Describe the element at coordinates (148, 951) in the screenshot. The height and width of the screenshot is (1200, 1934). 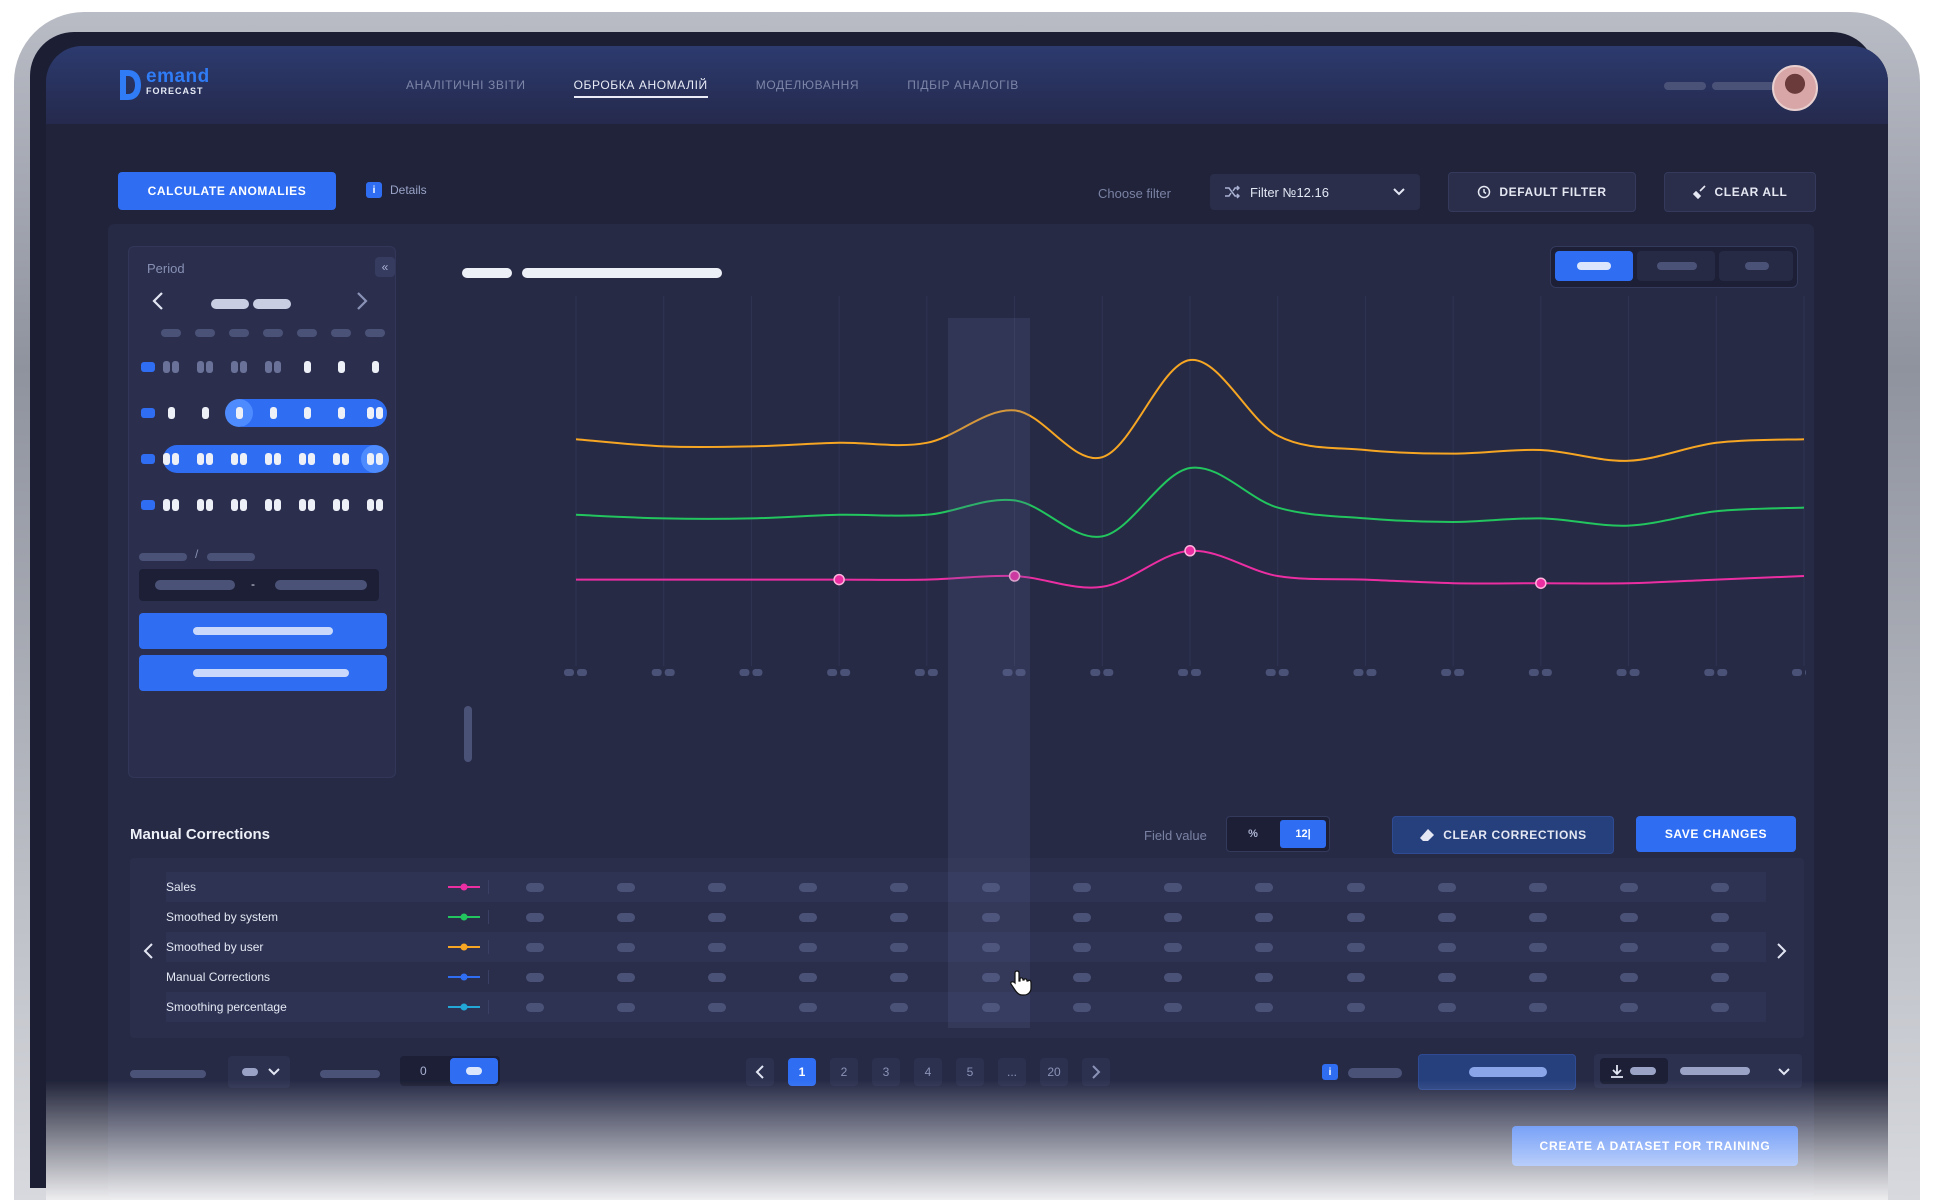
I see `table-prev-icon` at that location.